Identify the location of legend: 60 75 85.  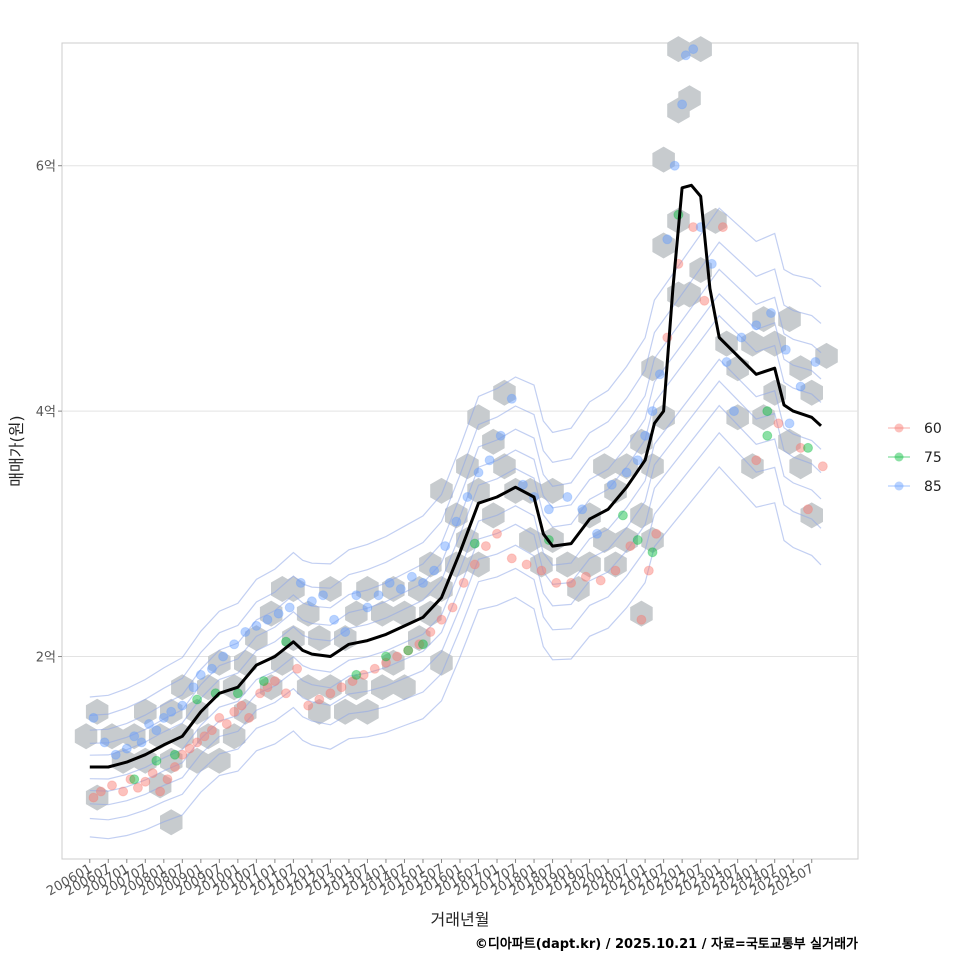
(915, 458).